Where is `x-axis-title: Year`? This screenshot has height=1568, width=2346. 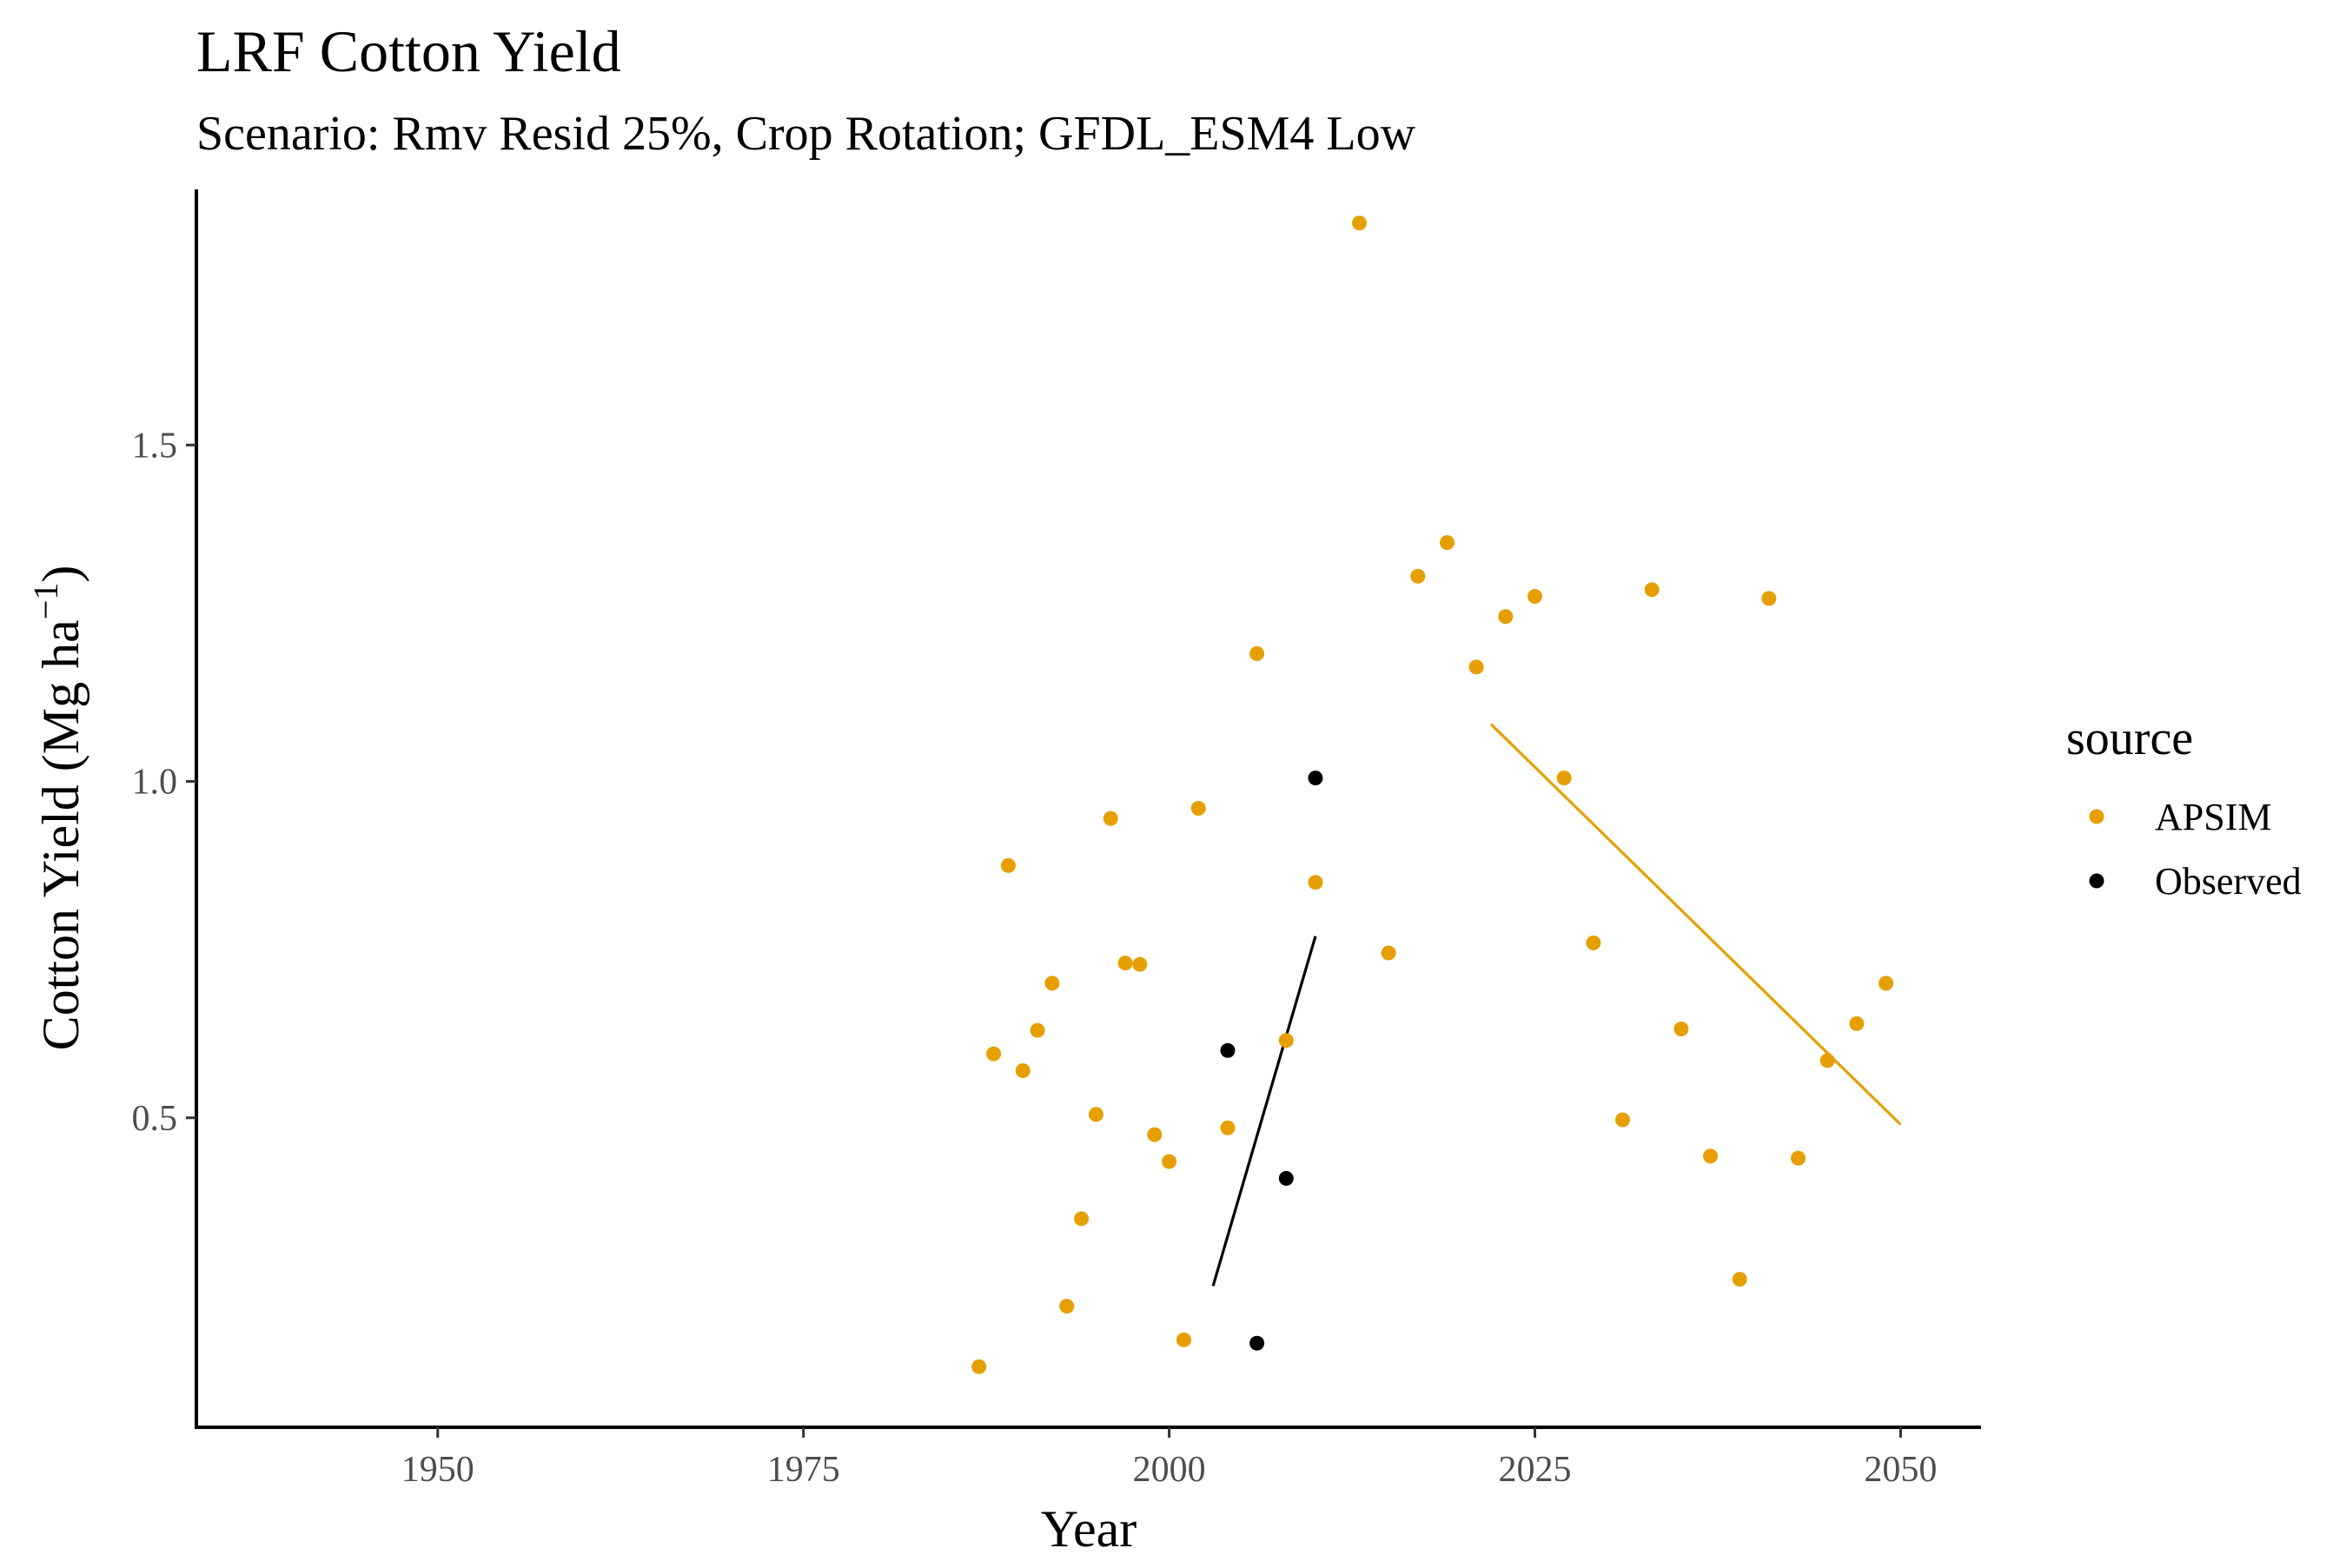 x-axis-title: Year is located at coordinates (1089, 1529).